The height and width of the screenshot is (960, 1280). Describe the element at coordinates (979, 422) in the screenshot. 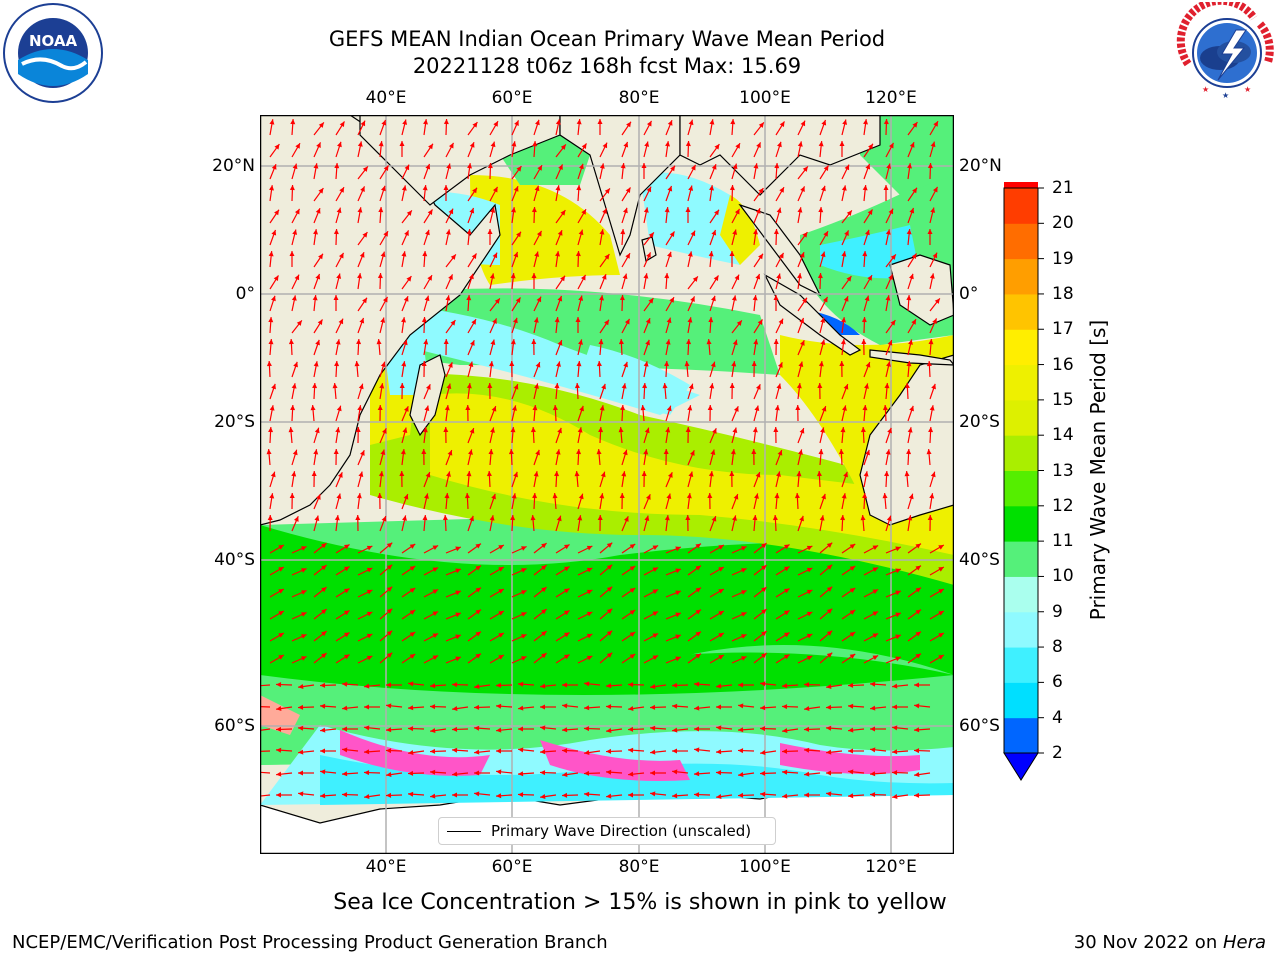

I see `lat-label-right-20s: 20°S` at that location.